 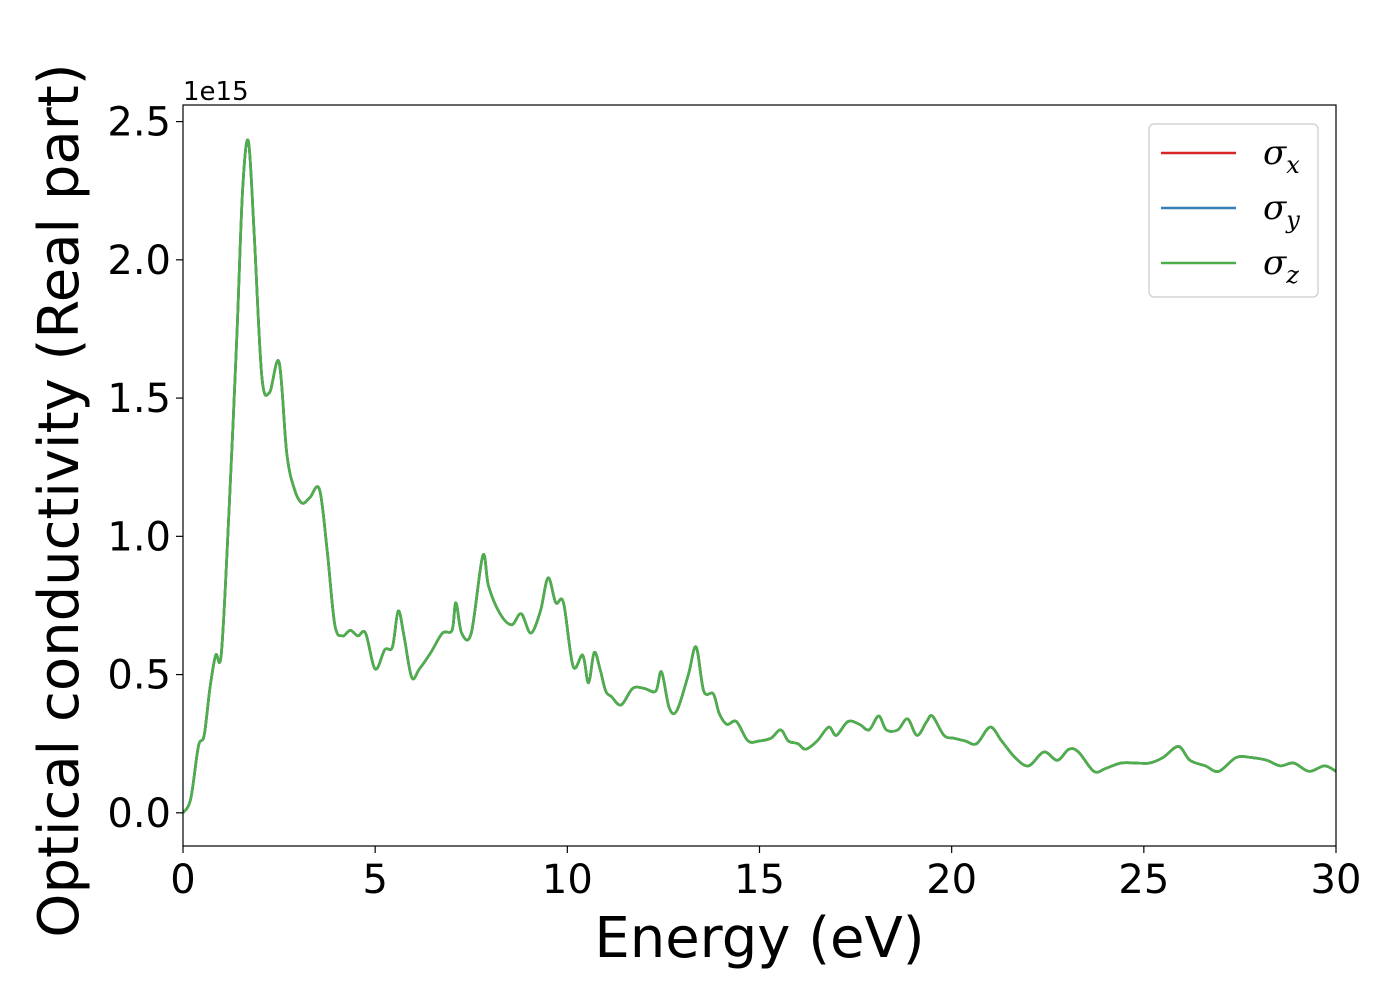 What do you see at coordinates (139, 123) in the screenshot?
I see `y-tick-label: 2.5` at bounding box center [139, 123].